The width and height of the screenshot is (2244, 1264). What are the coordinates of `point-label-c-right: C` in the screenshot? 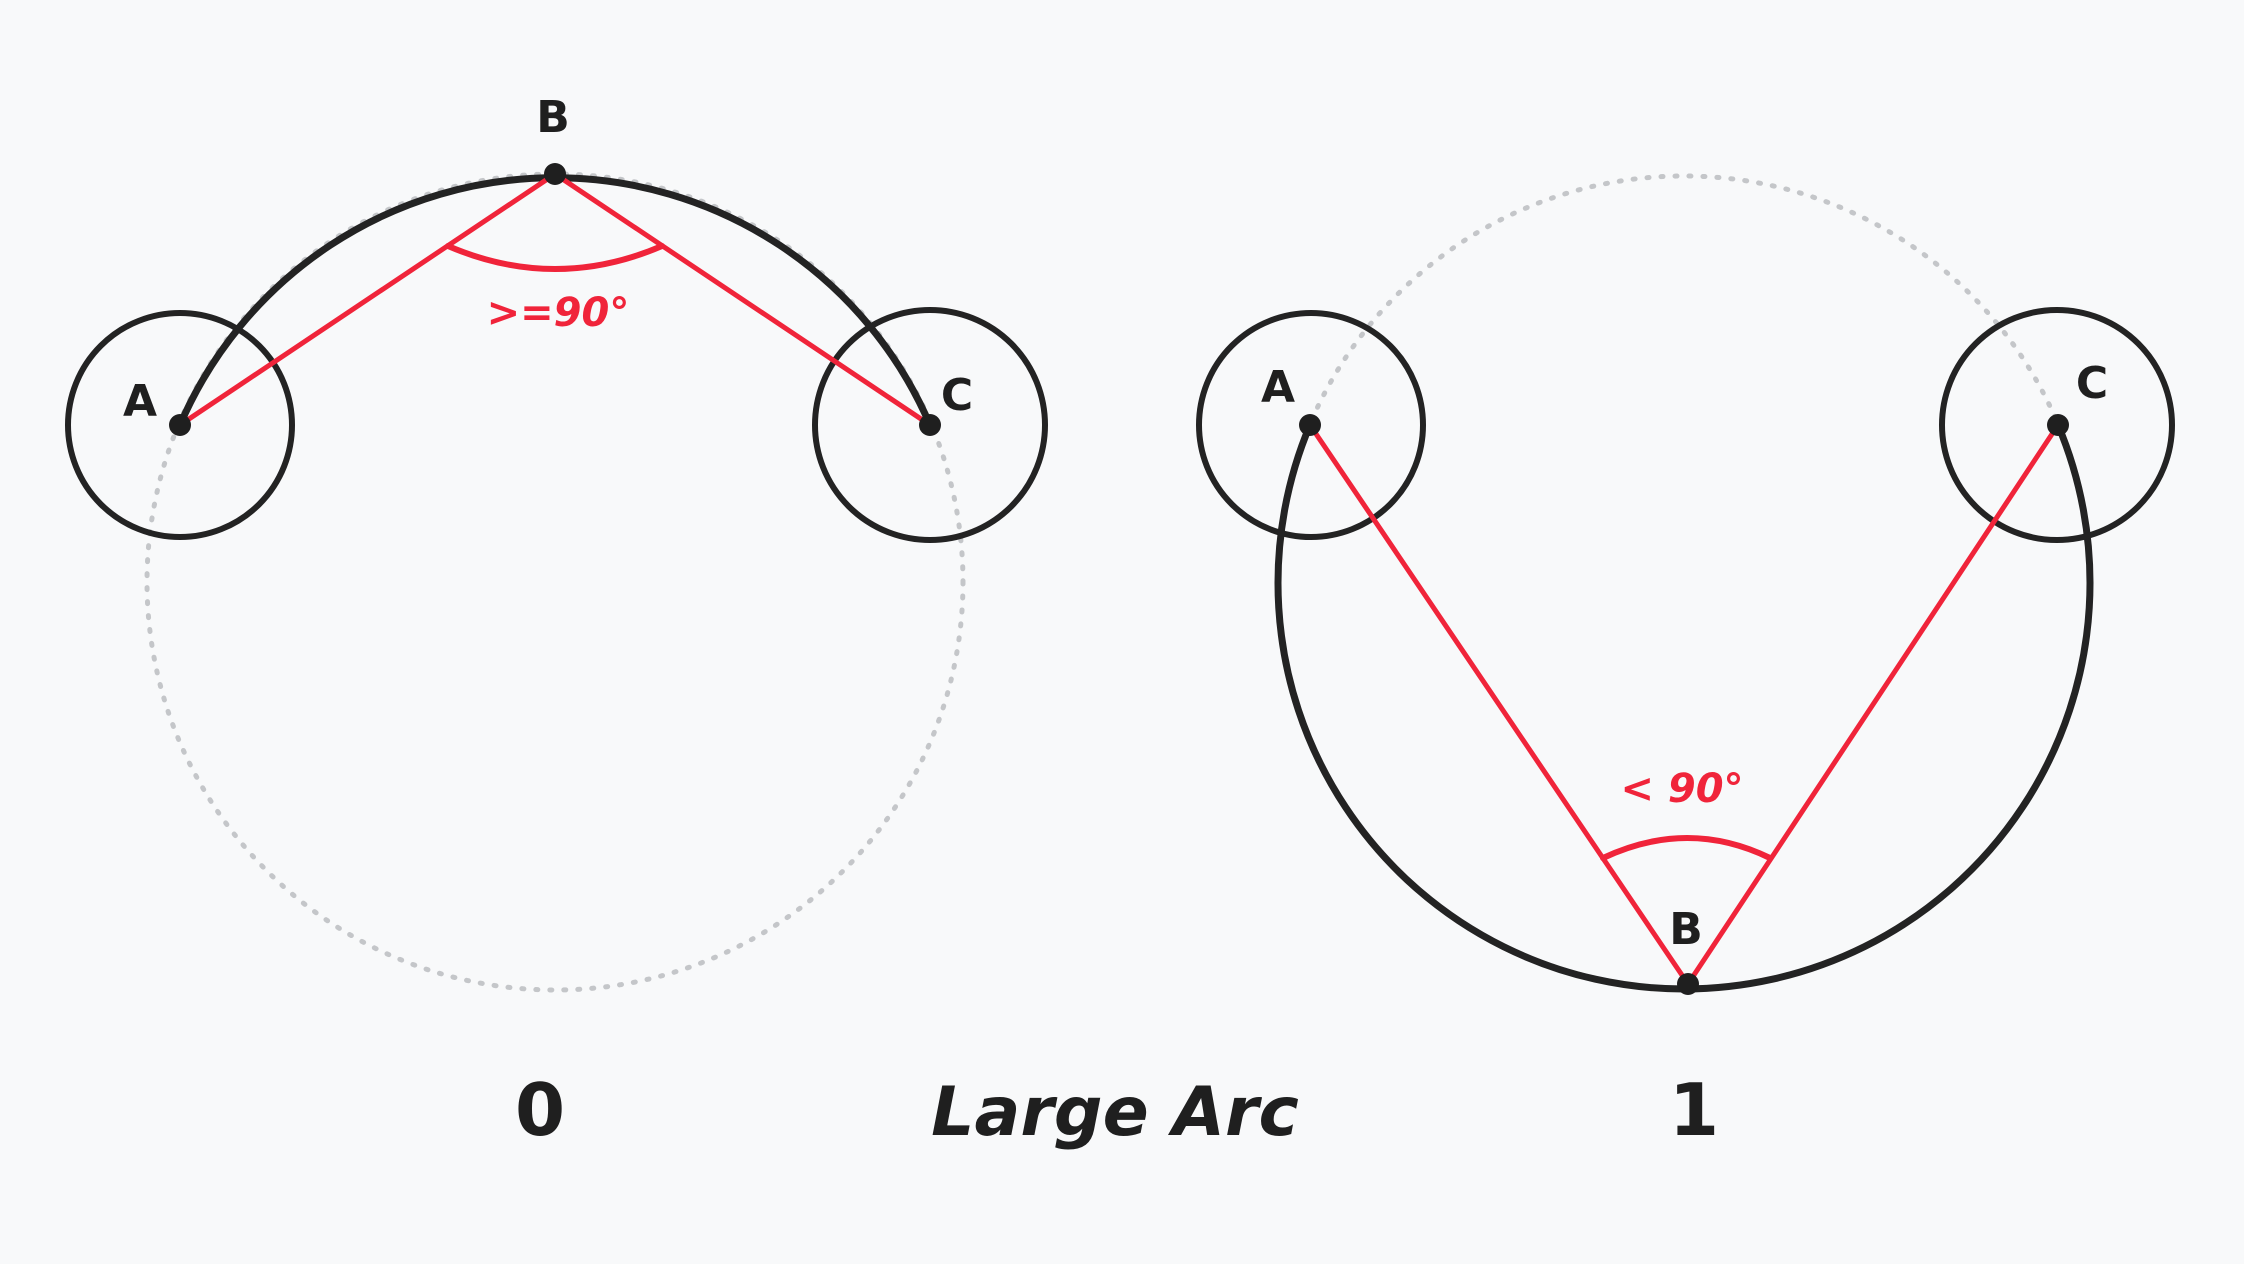 It's located at (2092, 383).